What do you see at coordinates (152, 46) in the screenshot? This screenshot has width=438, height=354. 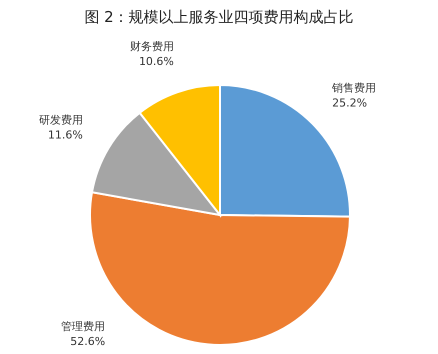 I see `slice-label: 财务费用` at bounding box center [152, 46].